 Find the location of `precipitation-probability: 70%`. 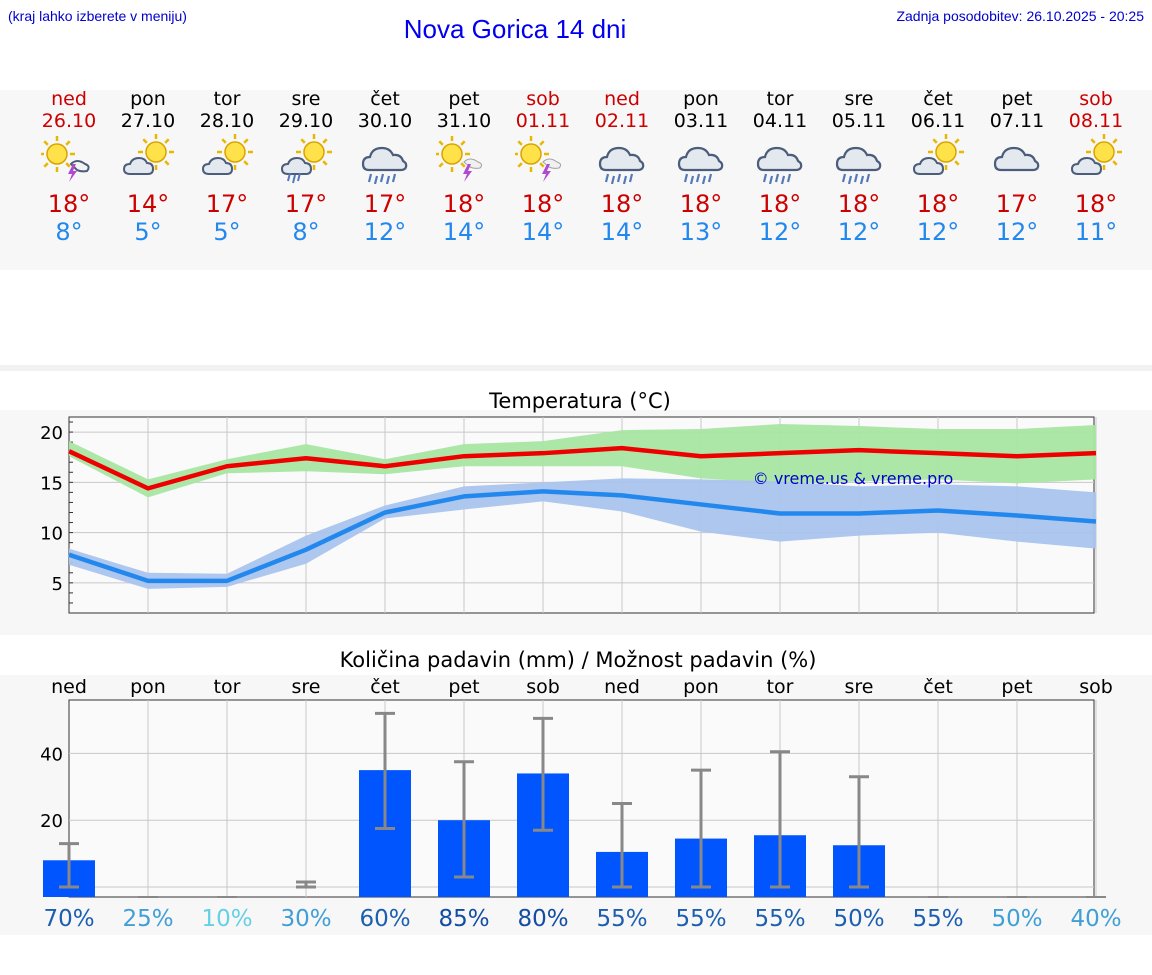

precipitation-probability: 70% is located at coordinates (68, 919).